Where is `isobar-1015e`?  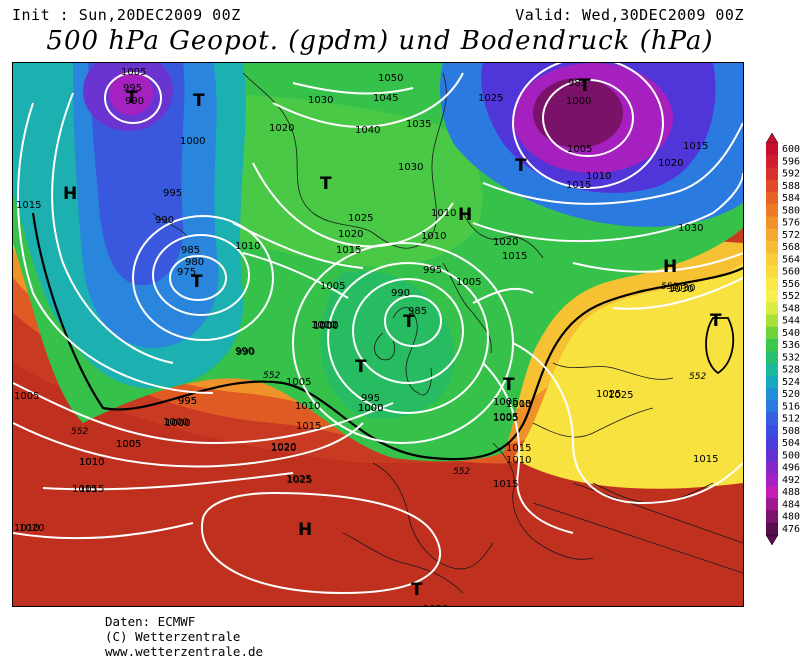
isobar-1015e is located at coordinates (607, 207).